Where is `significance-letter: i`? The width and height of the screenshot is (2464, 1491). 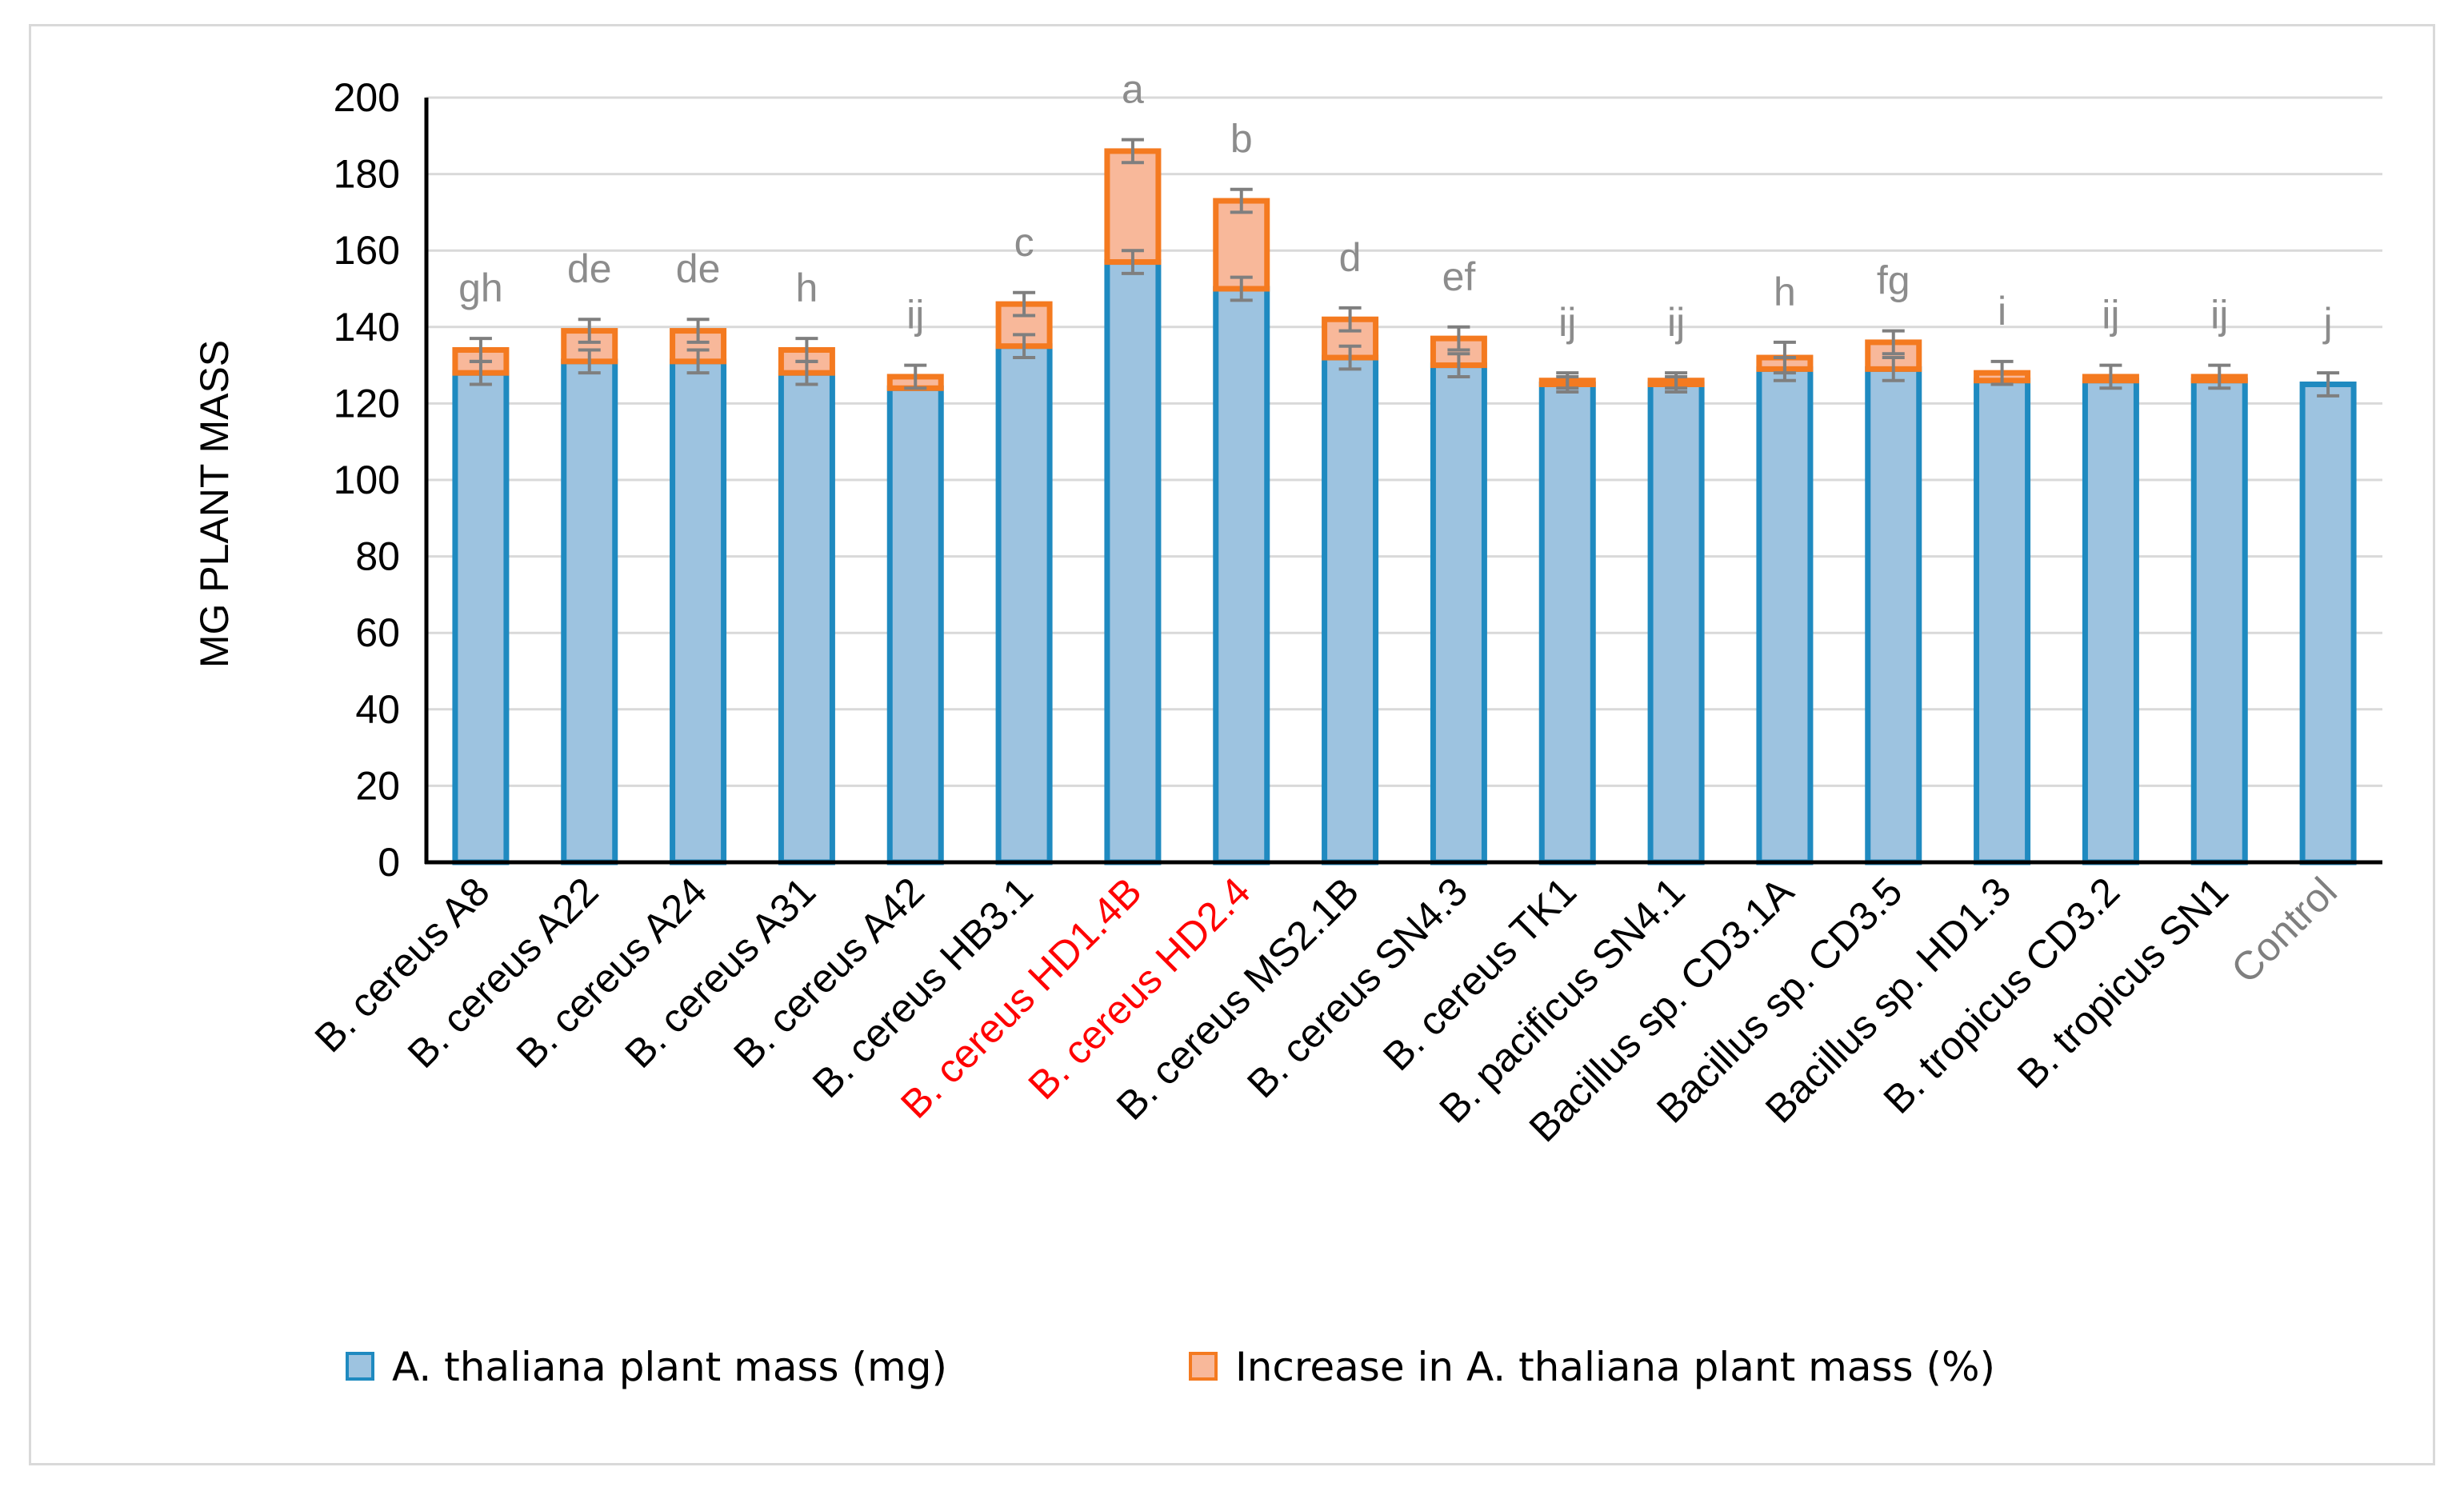
significance-letter: i is located at coordinates (2002, 311).